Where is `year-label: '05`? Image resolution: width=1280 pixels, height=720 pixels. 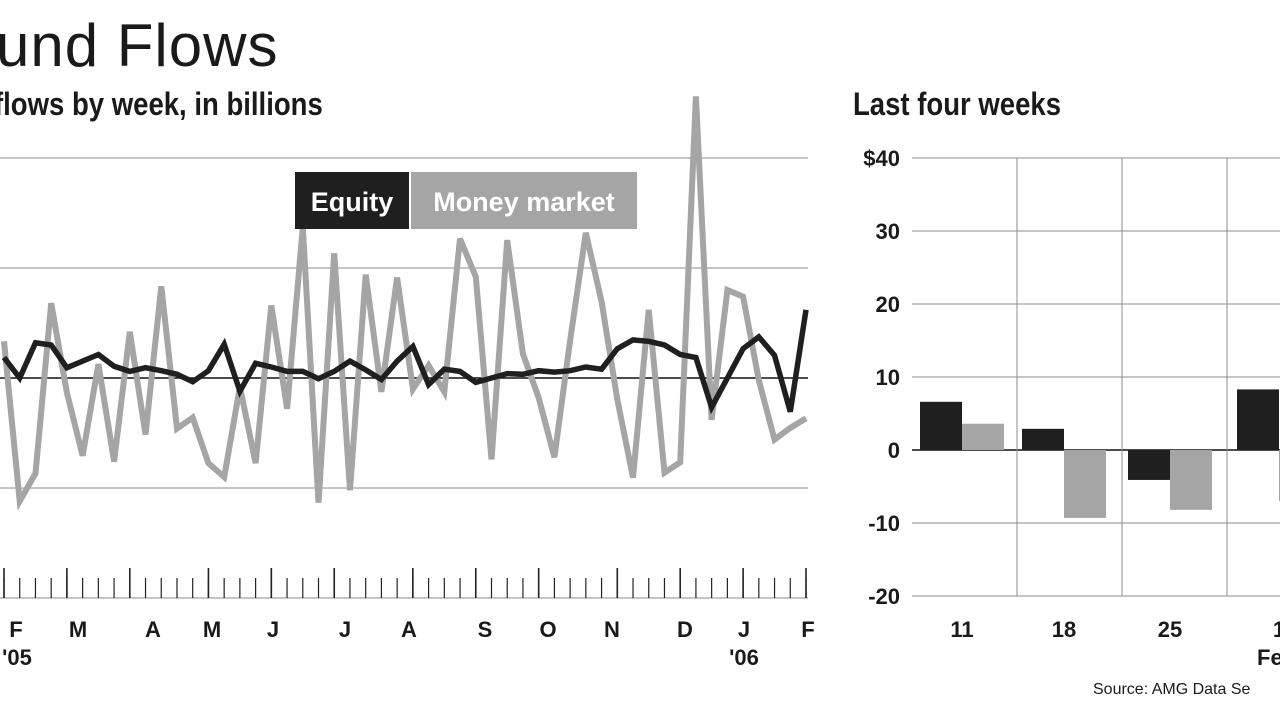 year-label: '05 is located at coordinates (17, 657).